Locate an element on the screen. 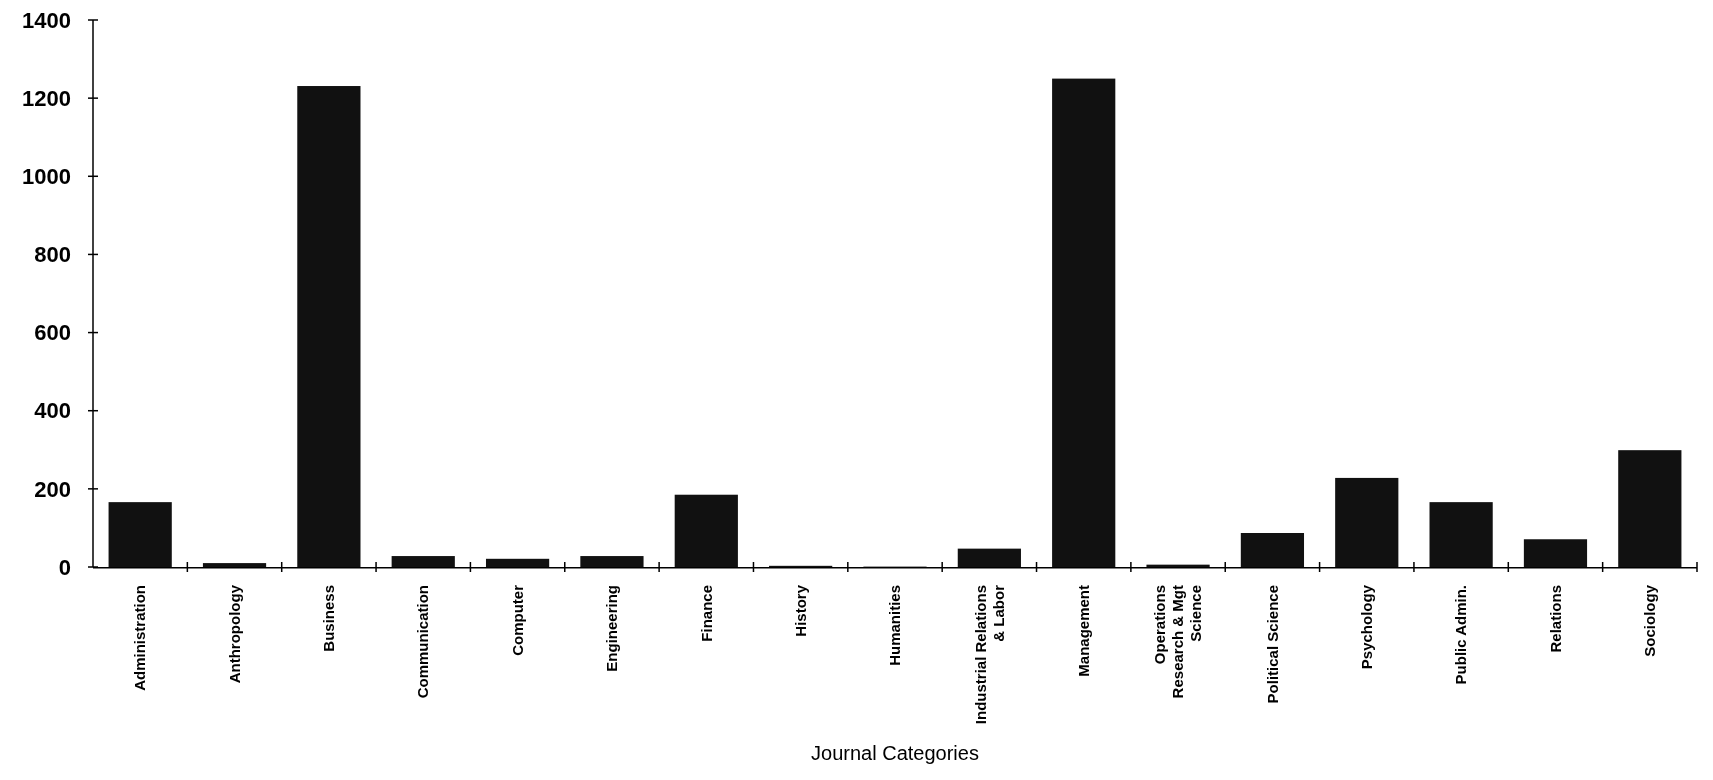 Image resolution: width=1713 pixels, height=780 pixels. x-tick-label: Operations Research & Mgt Science is located at coordinates (1178, 642).